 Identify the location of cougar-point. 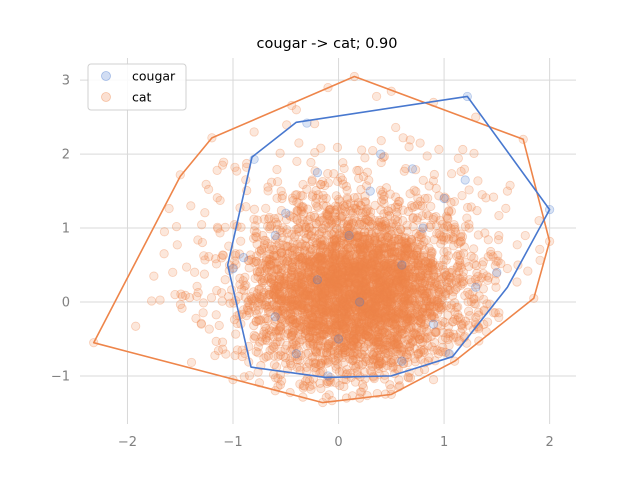
(349, 235).